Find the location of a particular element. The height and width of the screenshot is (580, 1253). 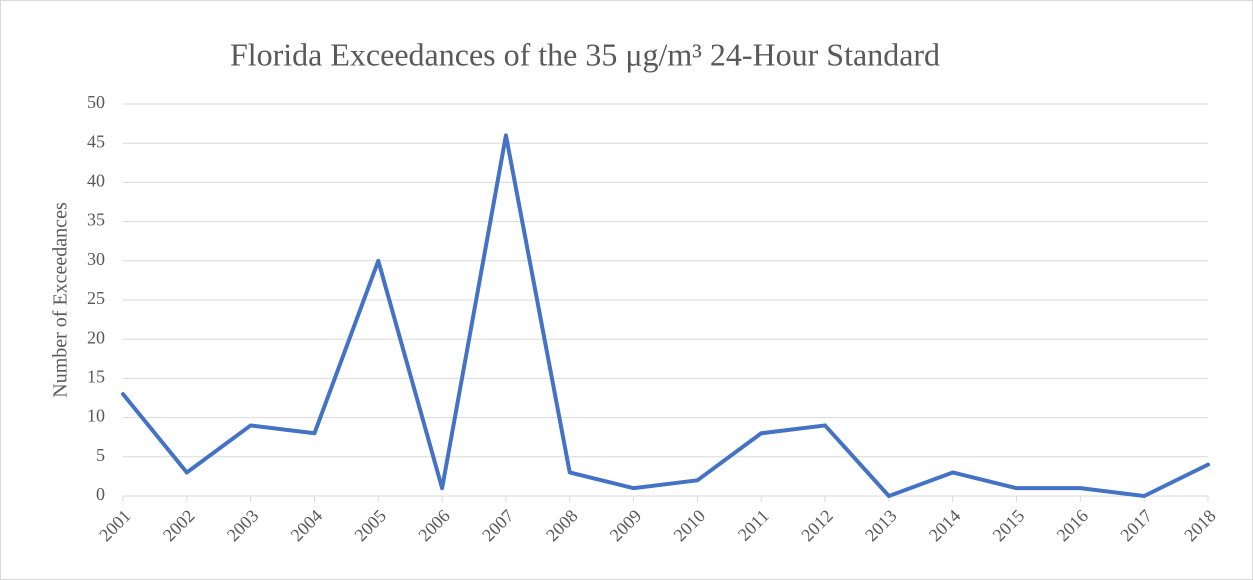

y-tick-label: 40 is located at coordinates (96, 181).